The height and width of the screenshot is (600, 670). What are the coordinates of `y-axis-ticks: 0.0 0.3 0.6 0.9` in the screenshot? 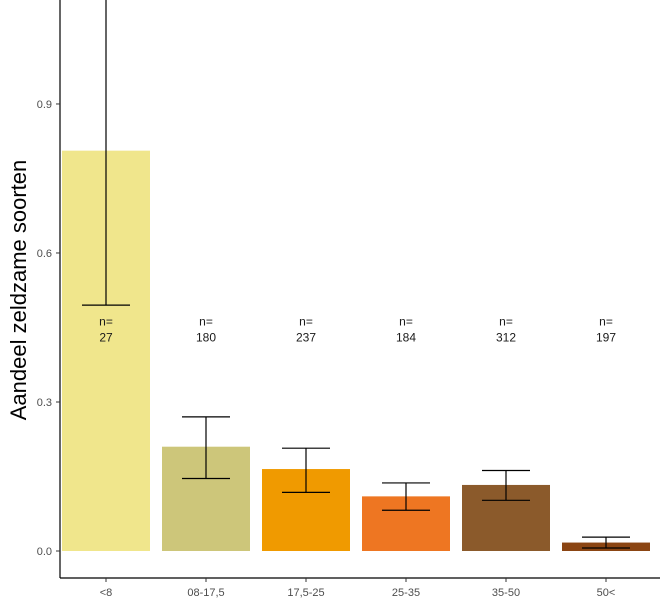 It's located at (48, 328).